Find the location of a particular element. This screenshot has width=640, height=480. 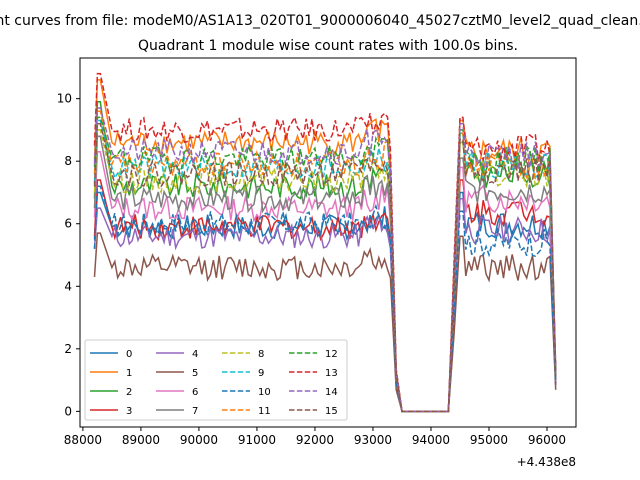

legend-label-11: 11 is located at coordinates (264, 411).